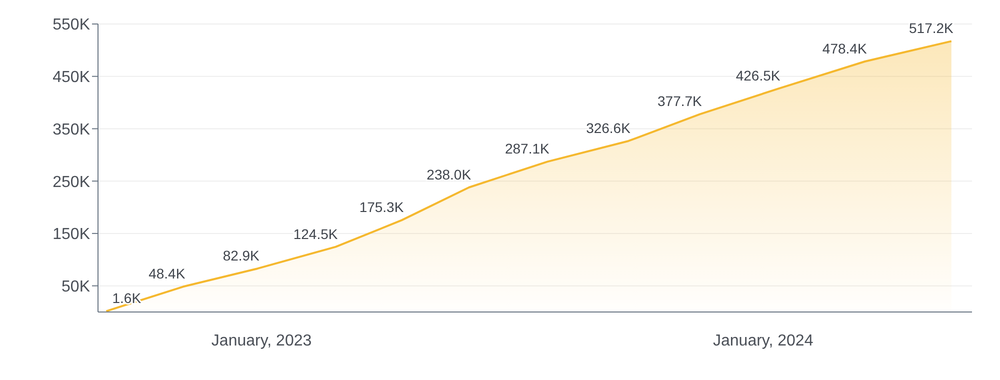 The image size is (1000, 380). I want to click on data-label: 426.5K, so click(758, 76).